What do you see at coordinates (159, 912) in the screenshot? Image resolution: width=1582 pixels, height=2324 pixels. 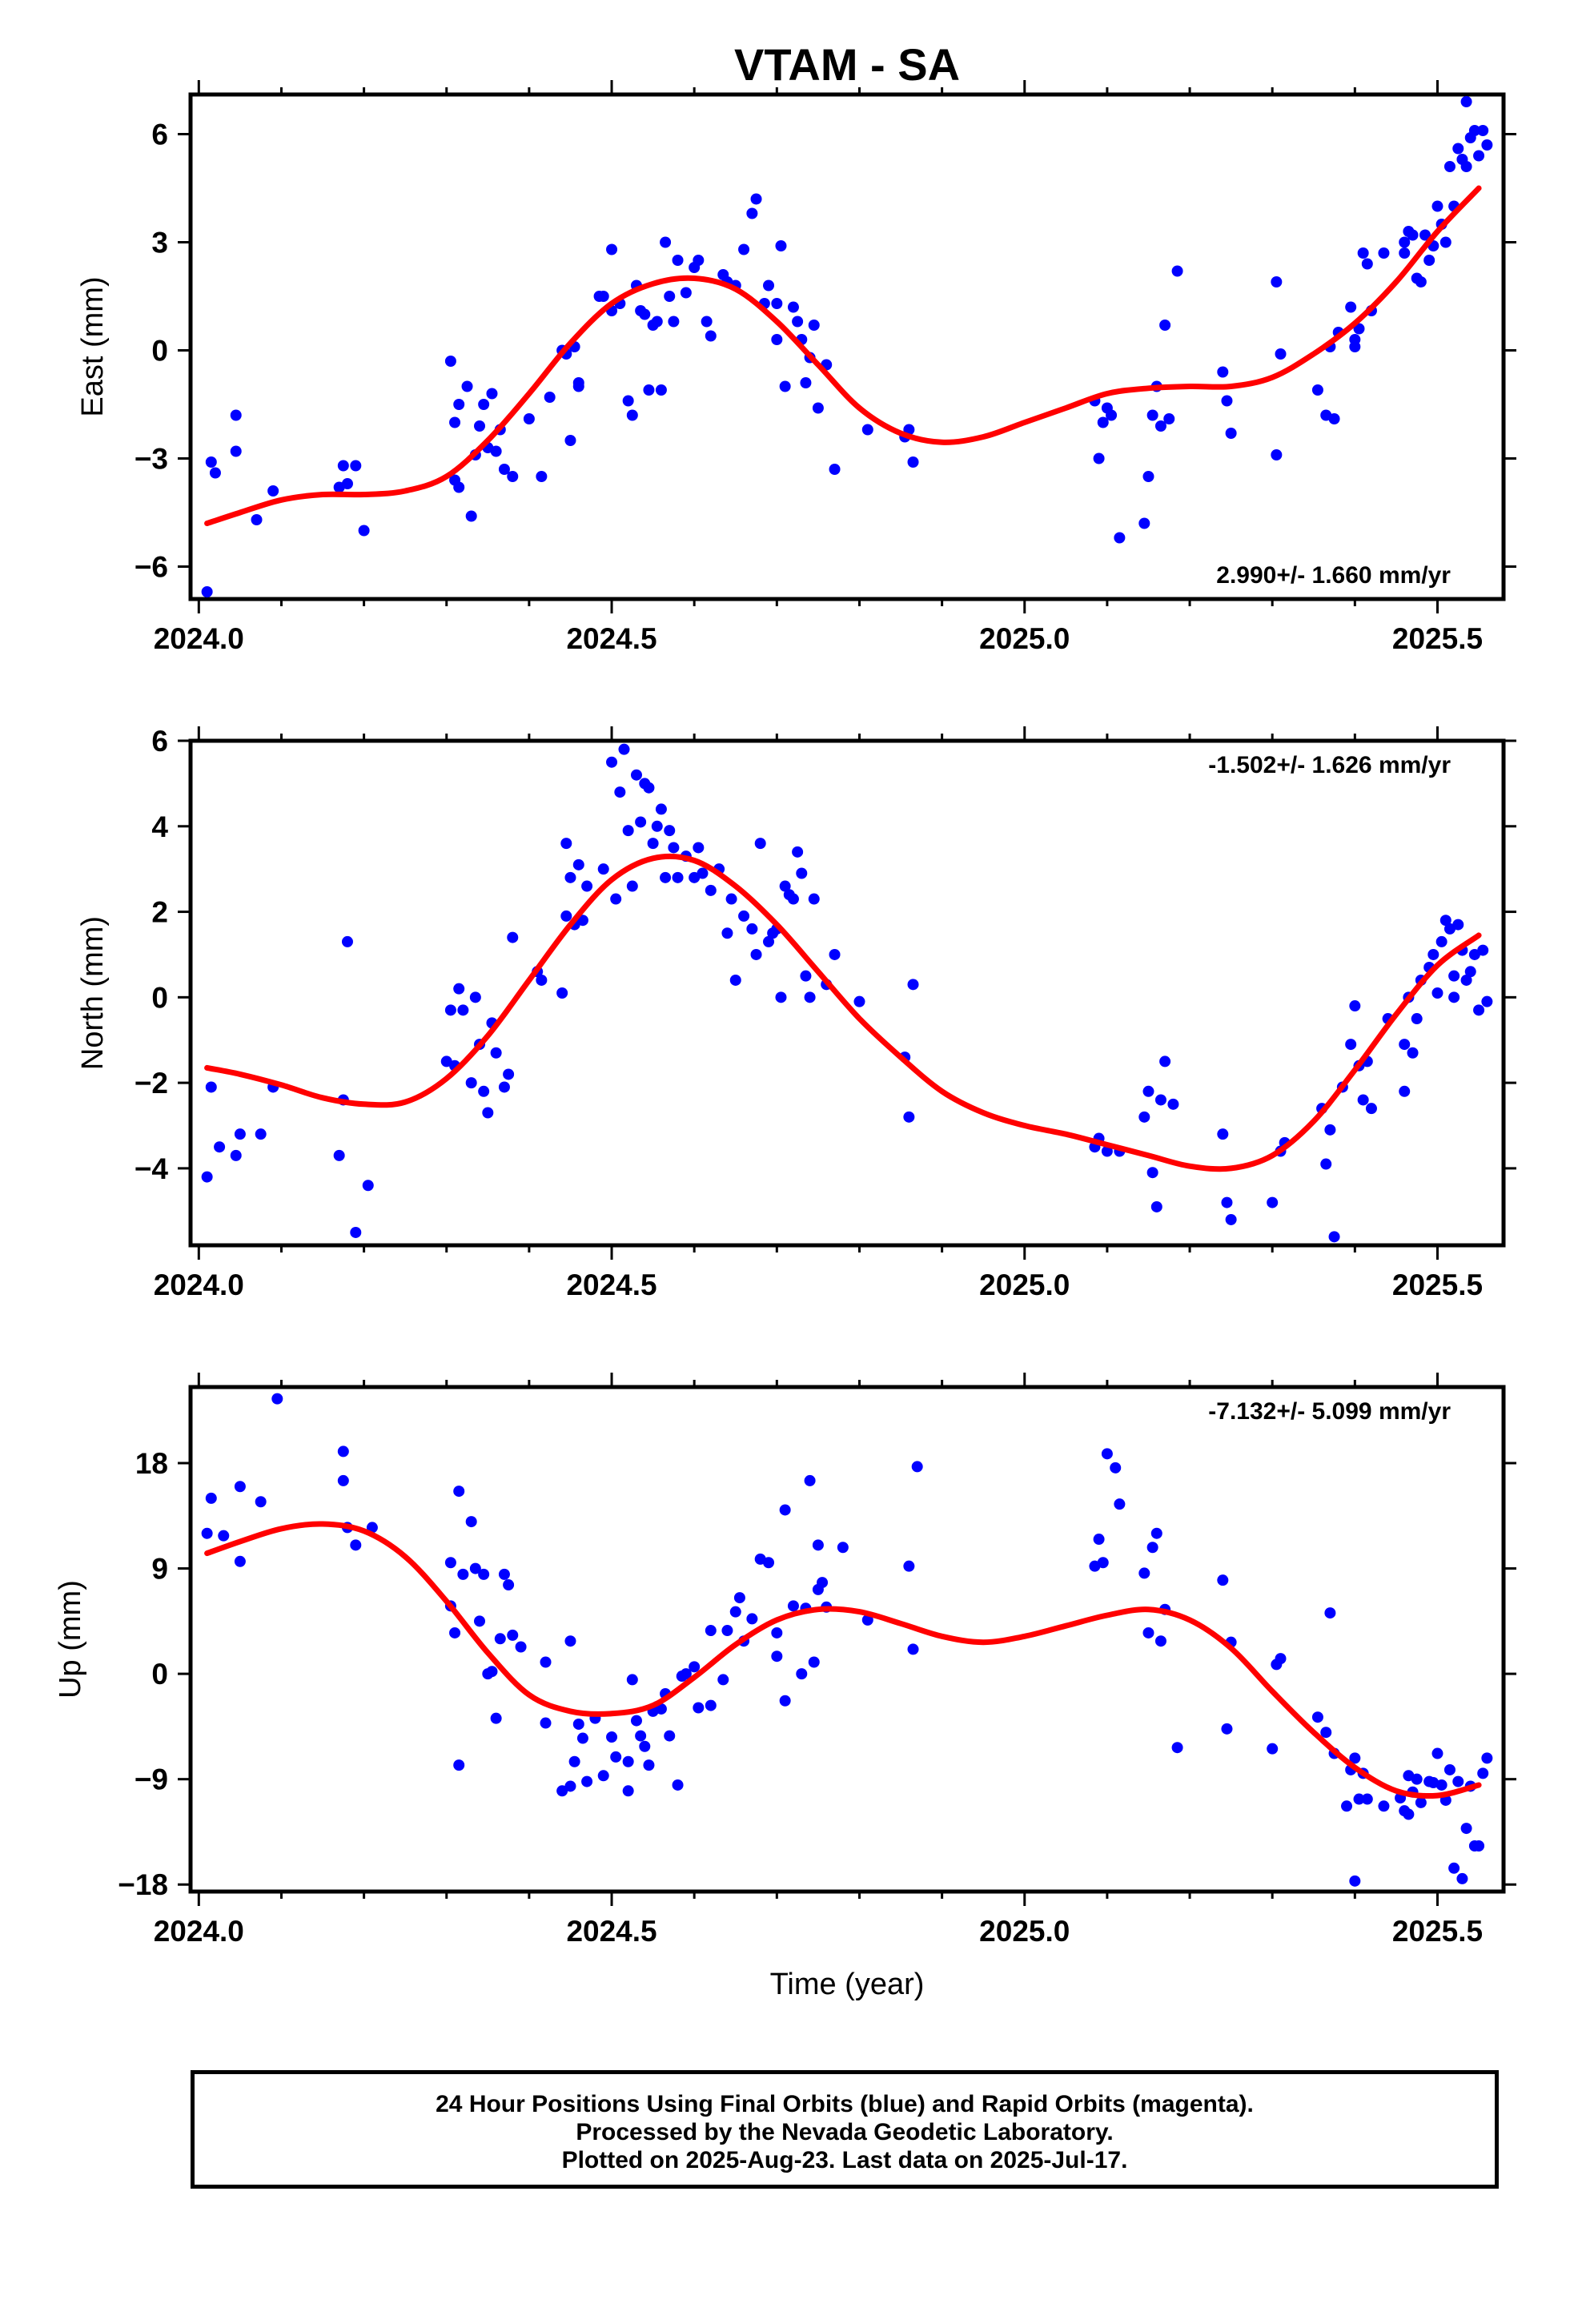 I see `y-tick-label: 2` at bounding box center [159, 912].